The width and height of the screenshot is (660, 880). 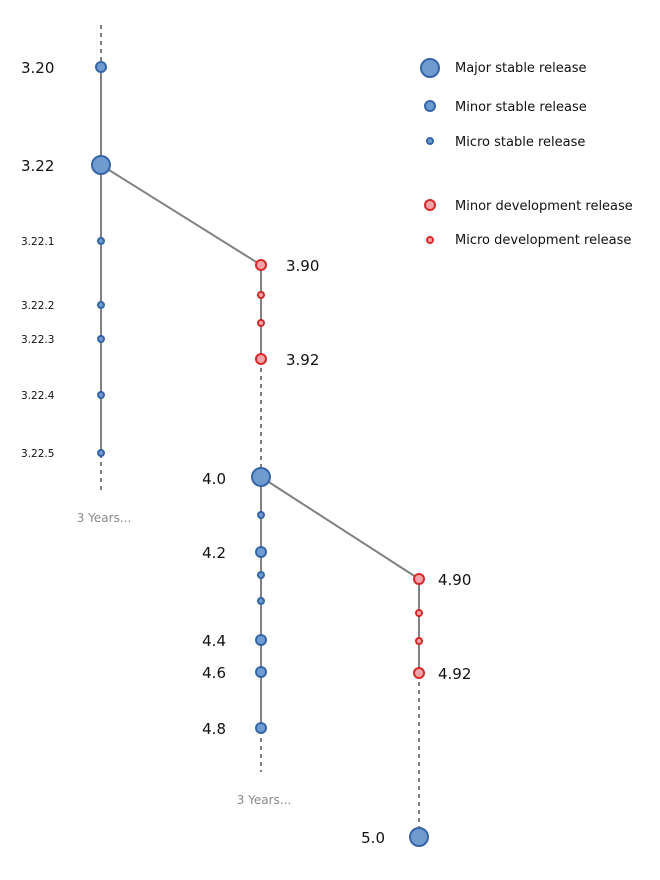 I want to click on legend-micro-stable-icon, so click(x=430, y=141).